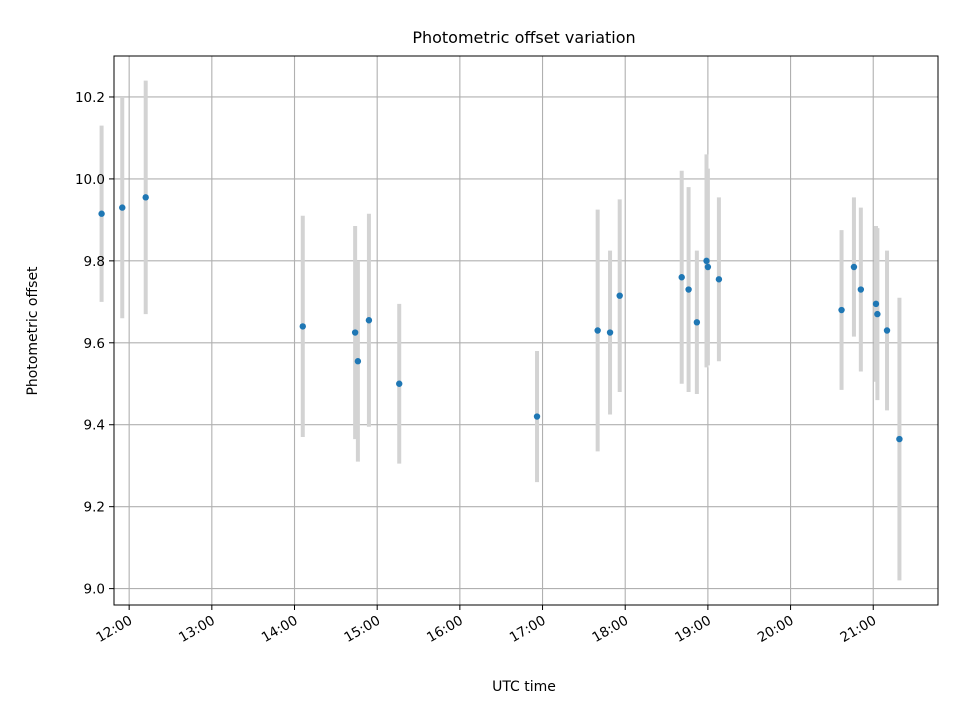 Image resolution: width=960 pixels, height=720 pixels. I want to click on x-axis-label: UTC time, so click(524, 687).